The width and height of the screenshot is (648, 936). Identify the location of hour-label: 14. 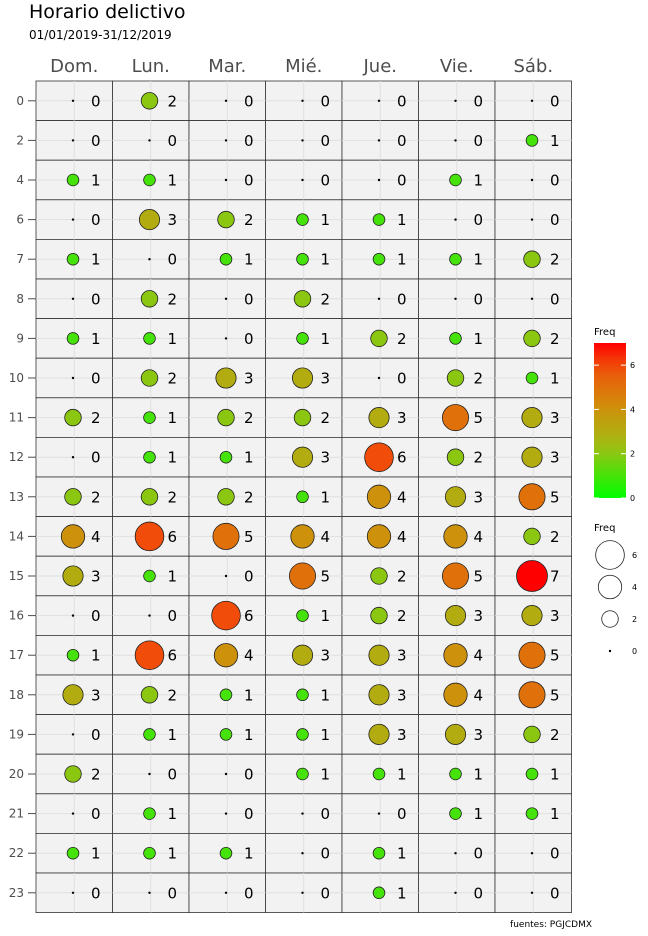
(16, 536).